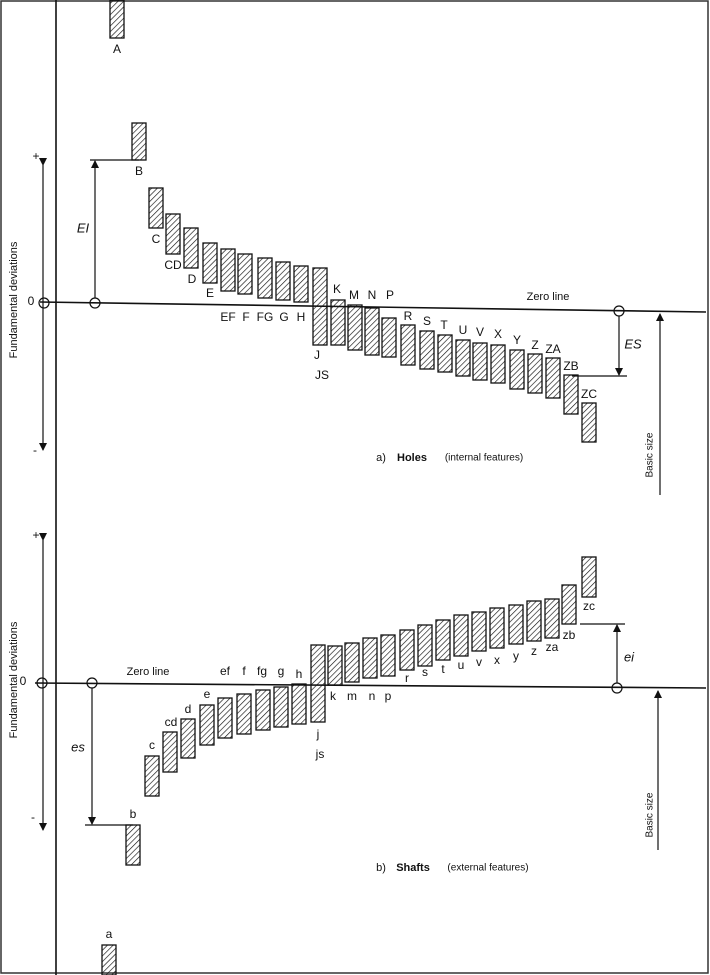  I want to click on zone-label: B, so click(139, 171).